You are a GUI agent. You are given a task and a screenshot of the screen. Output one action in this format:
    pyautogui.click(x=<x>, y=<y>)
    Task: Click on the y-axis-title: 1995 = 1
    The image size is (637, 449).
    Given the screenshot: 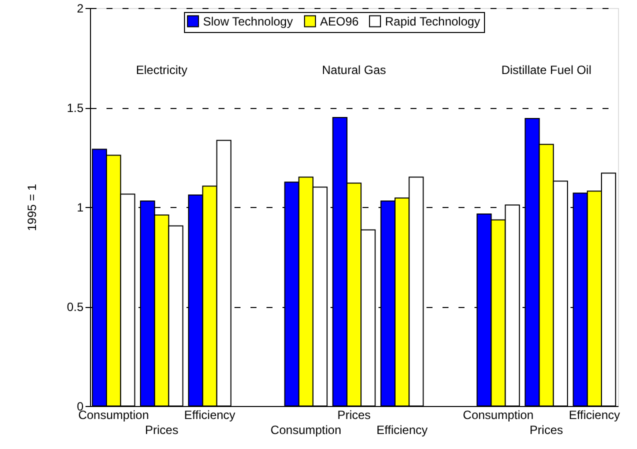 What is the action you would take?
    pyautogui.click(x=31, y=208)
    